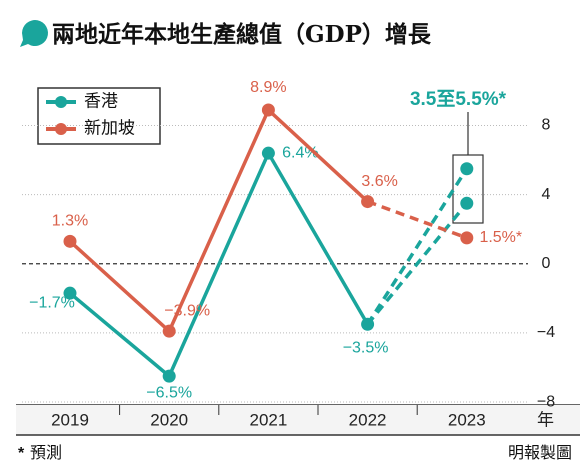 This screenshot has height=475, width=582. What do you see at coordinates (187, 310) in the screenshot?
I see `data-label: −3.9%` at bounding box center [187, 310].